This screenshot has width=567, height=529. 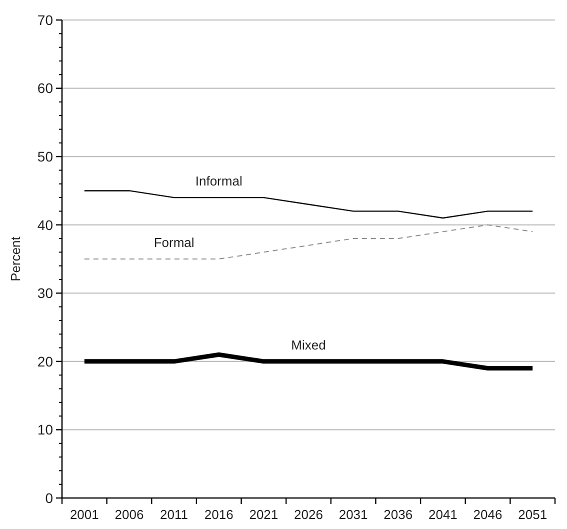 I want to click on x-tick-label: 2016, so click(x=219, y=514).